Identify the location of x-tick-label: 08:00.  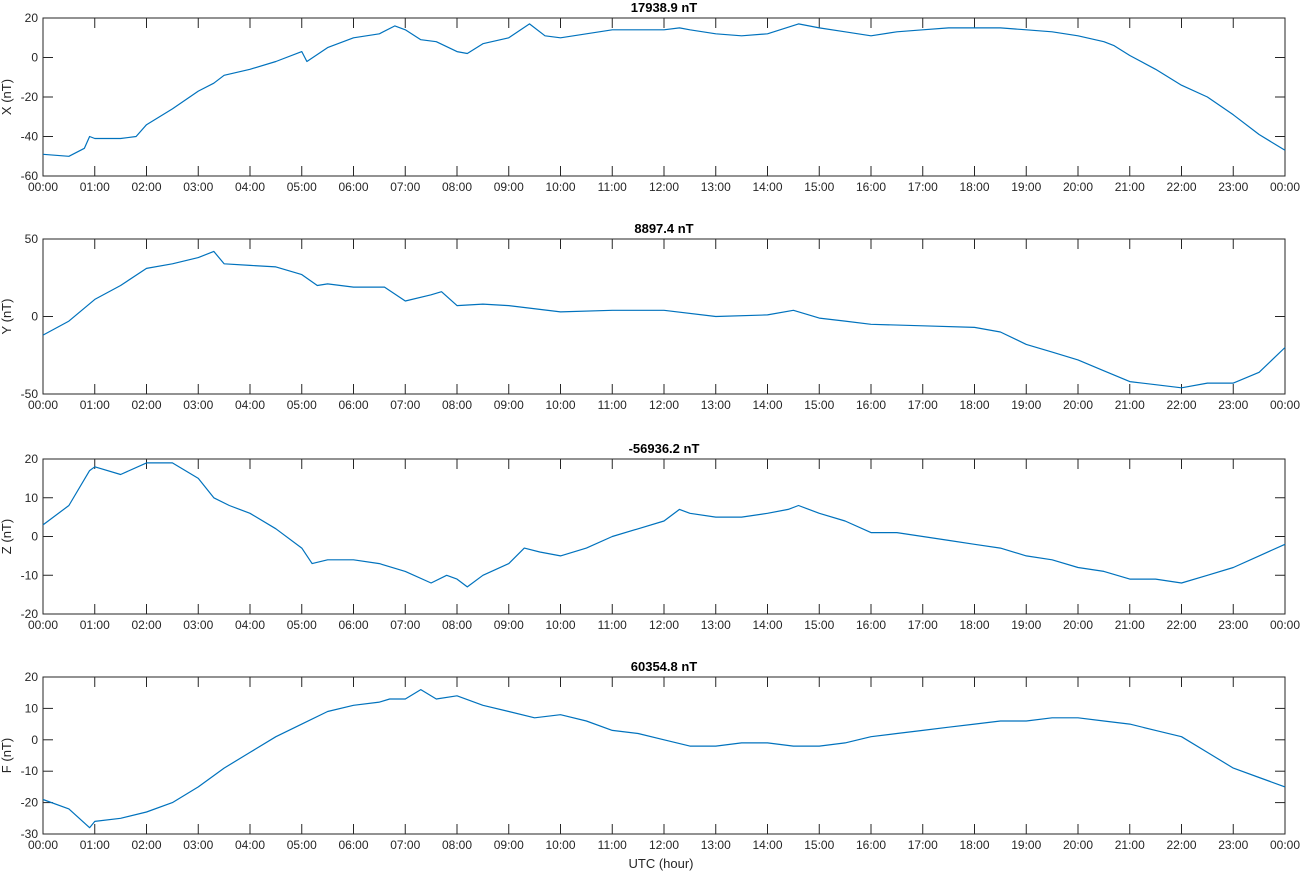
(457, 187).